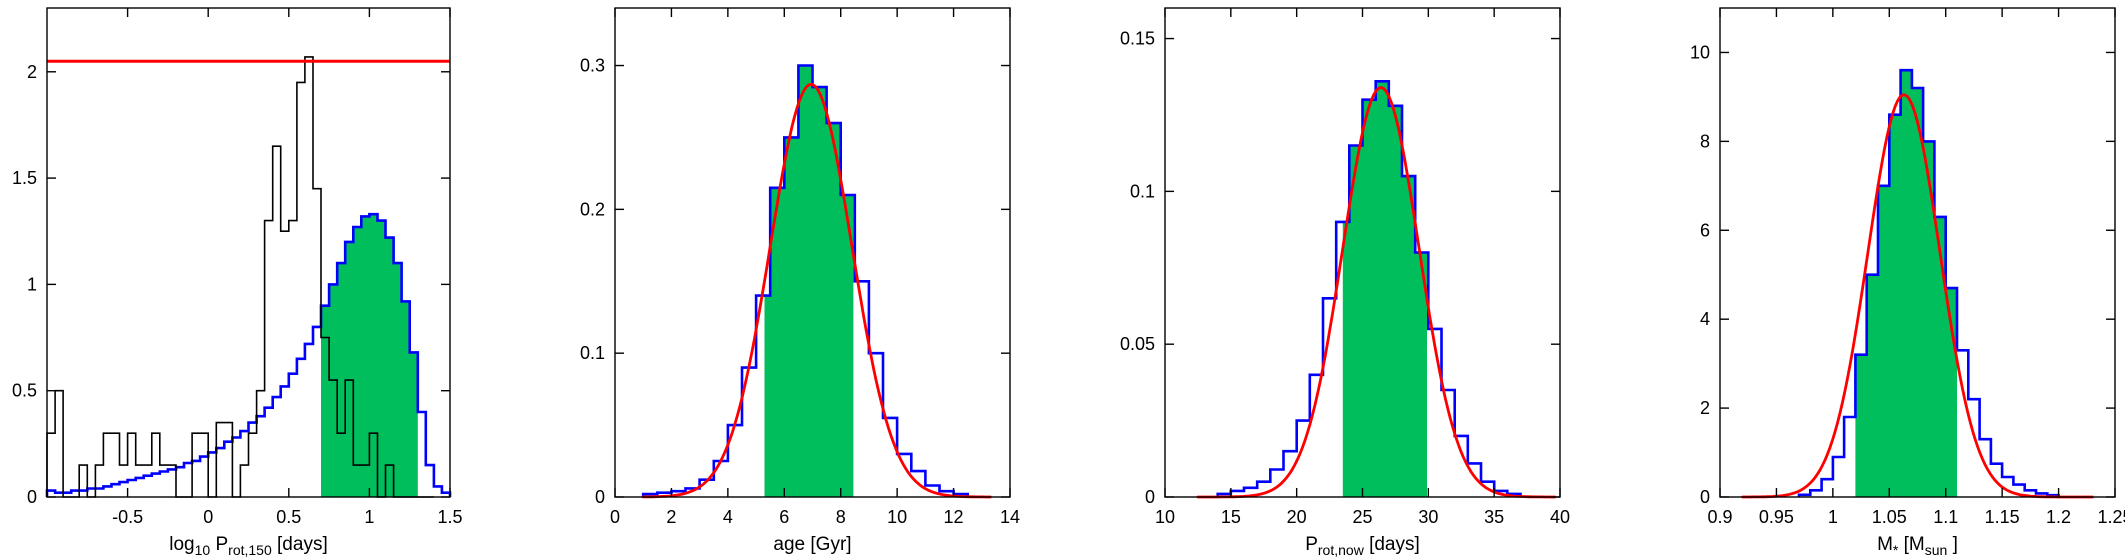  I want to click on x-tick-label: 1.25, so click(2111, 517).